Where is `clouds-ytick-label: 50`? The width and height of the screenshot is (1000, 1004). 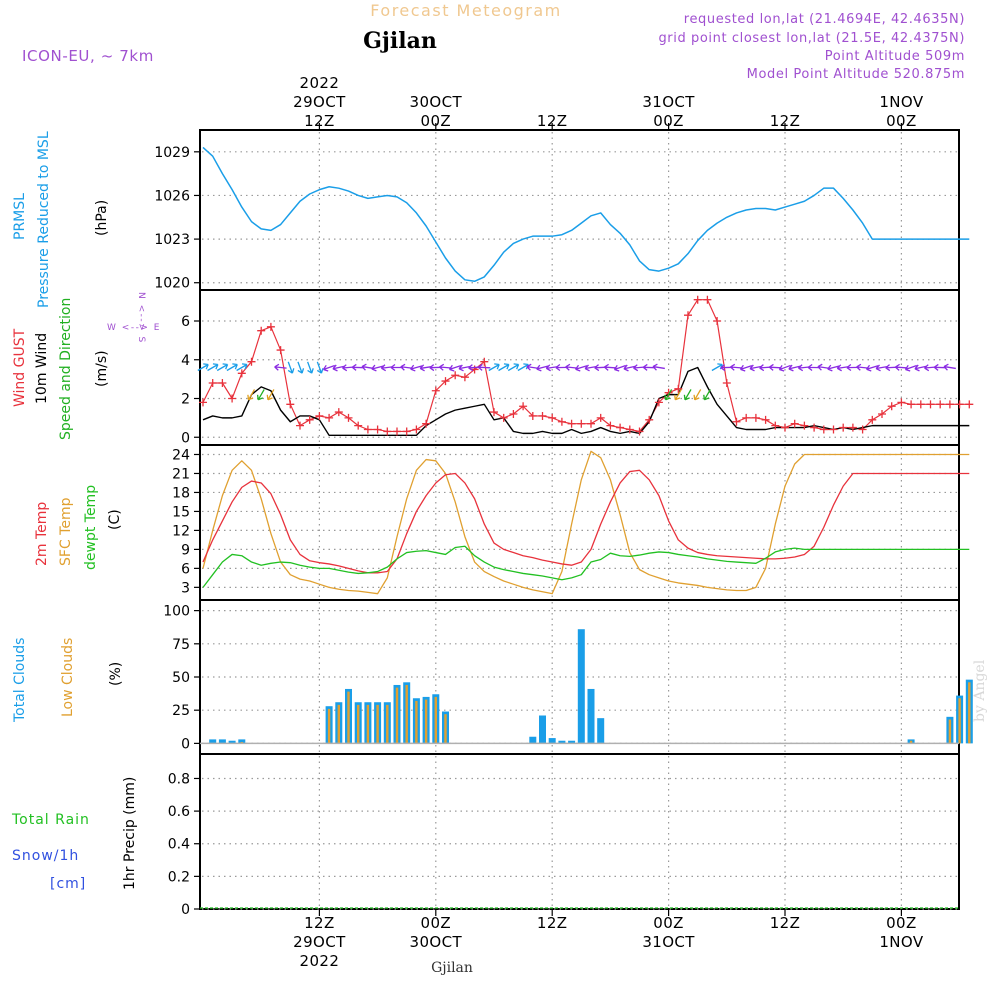
clouds-ytick-label: 50 is located at coordinates (181, 678).